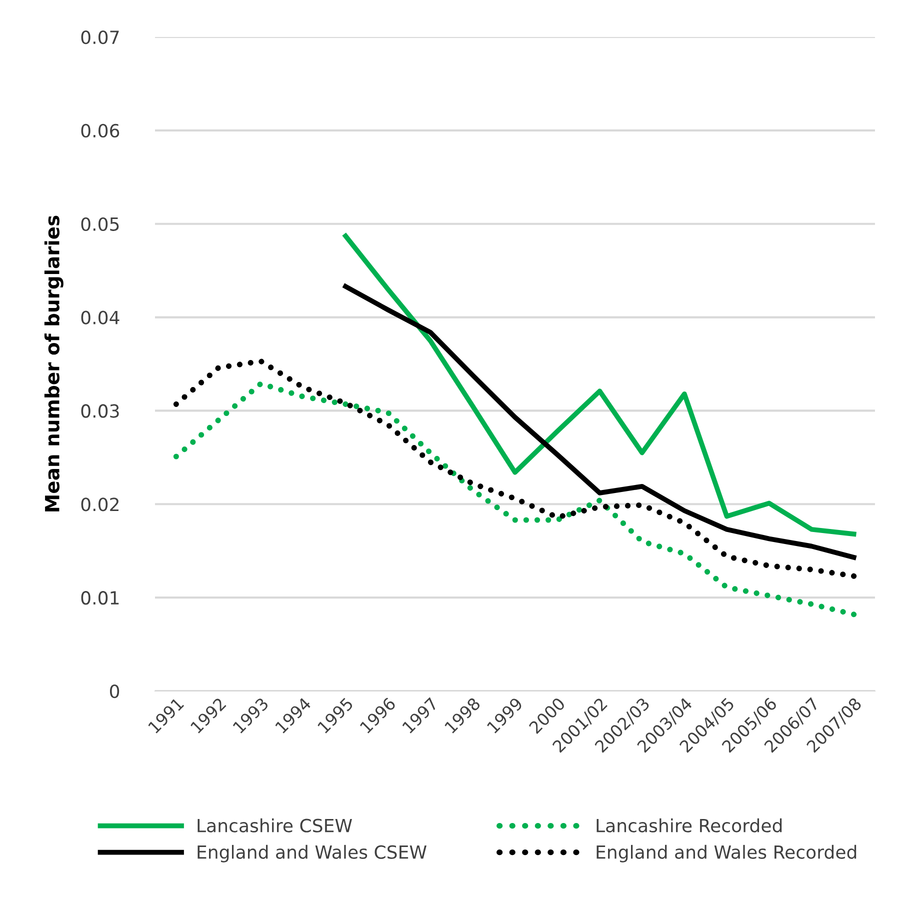 The width and height of the screenshot is (901, 902). Describe the element at coordinates (100, 317) in the screenshot. I see `y-tick-label: 0.04` at that location.